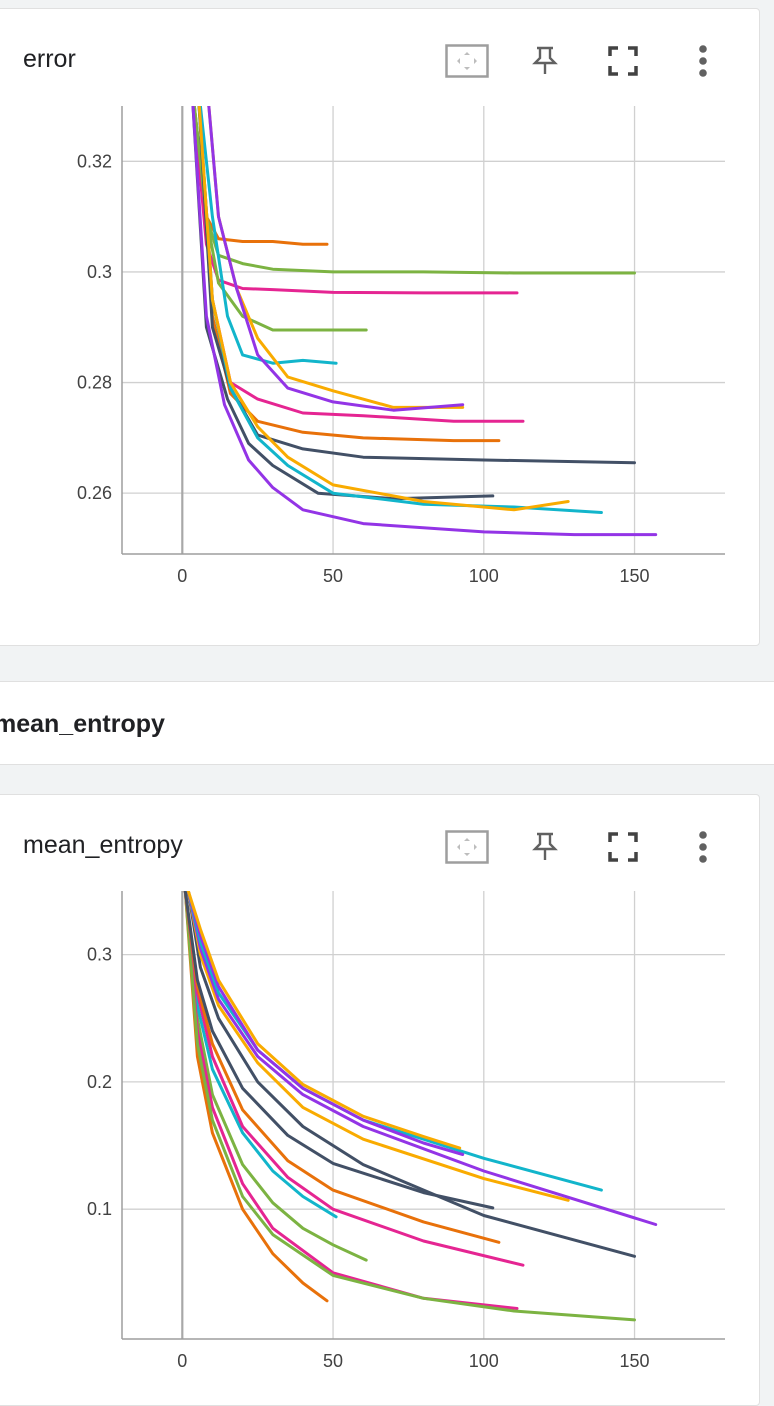 This screenshot has width=774, height=1406. I want to click on y-tick-label: 0.2, so click(99, 1082).